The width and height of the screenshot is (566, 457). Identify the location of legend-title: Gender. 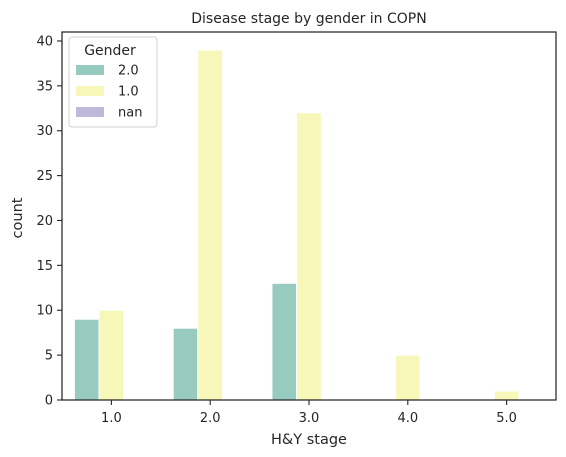
(110, 51).